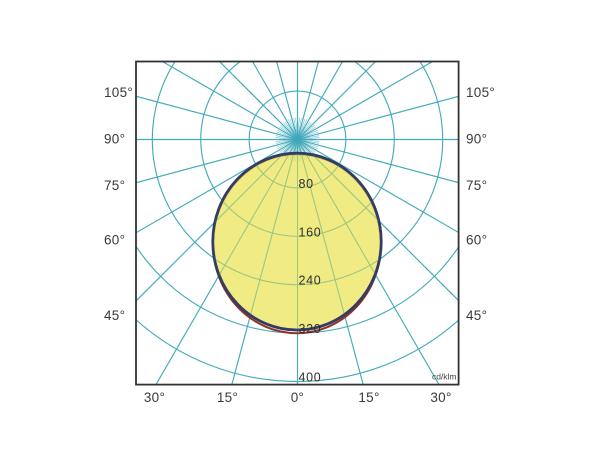 The image size is (600, 450). What do you see at coordinates (310, 281) in the screenshot?
I see `svg-text: 240` at bounding box center [310, 281].